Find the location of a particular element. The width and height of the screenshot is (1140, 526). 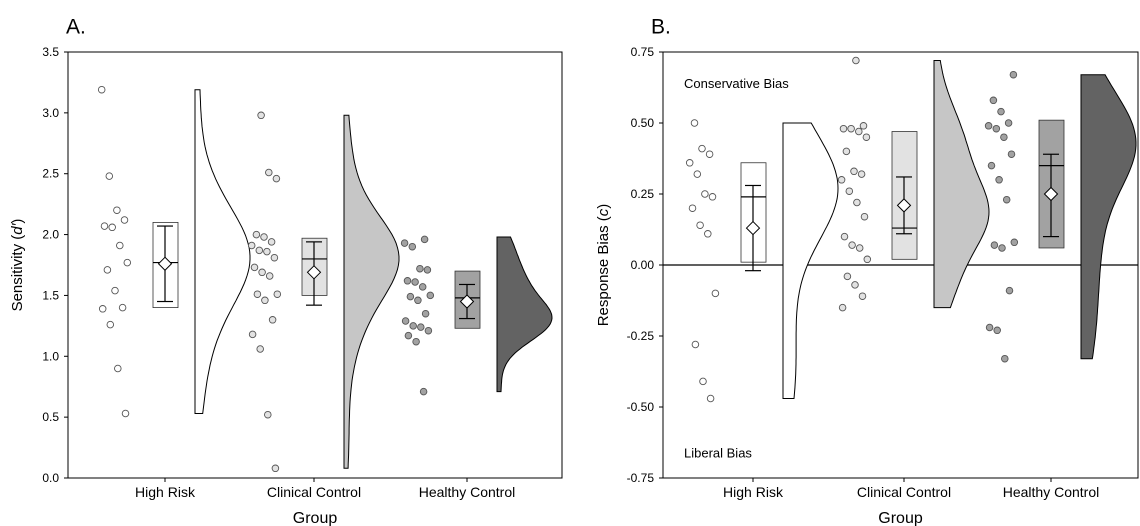

y-tick-label: -0.50 is located at coordinates (641, 407).